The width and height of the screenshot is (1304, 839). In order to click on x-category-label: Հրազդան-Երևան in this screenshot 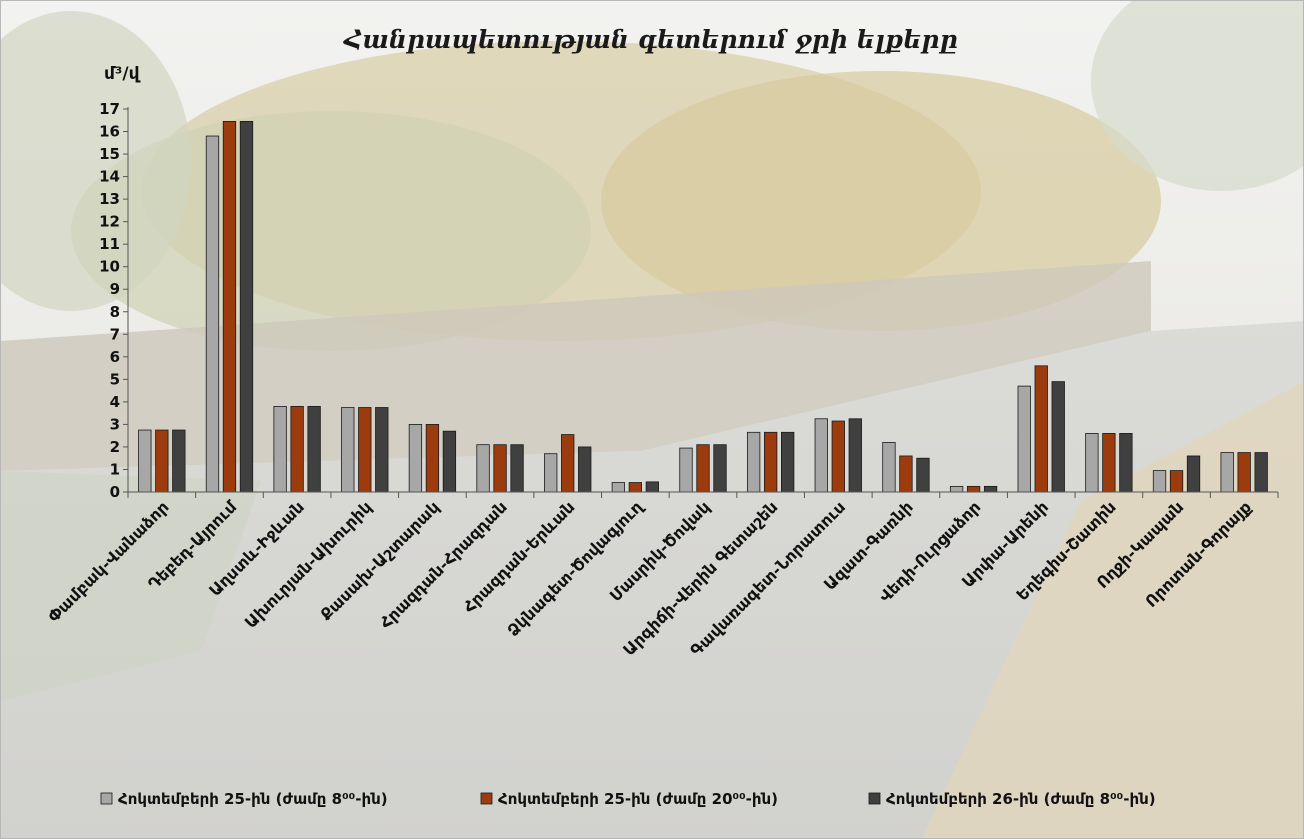, I will do `click(518, 556)`.